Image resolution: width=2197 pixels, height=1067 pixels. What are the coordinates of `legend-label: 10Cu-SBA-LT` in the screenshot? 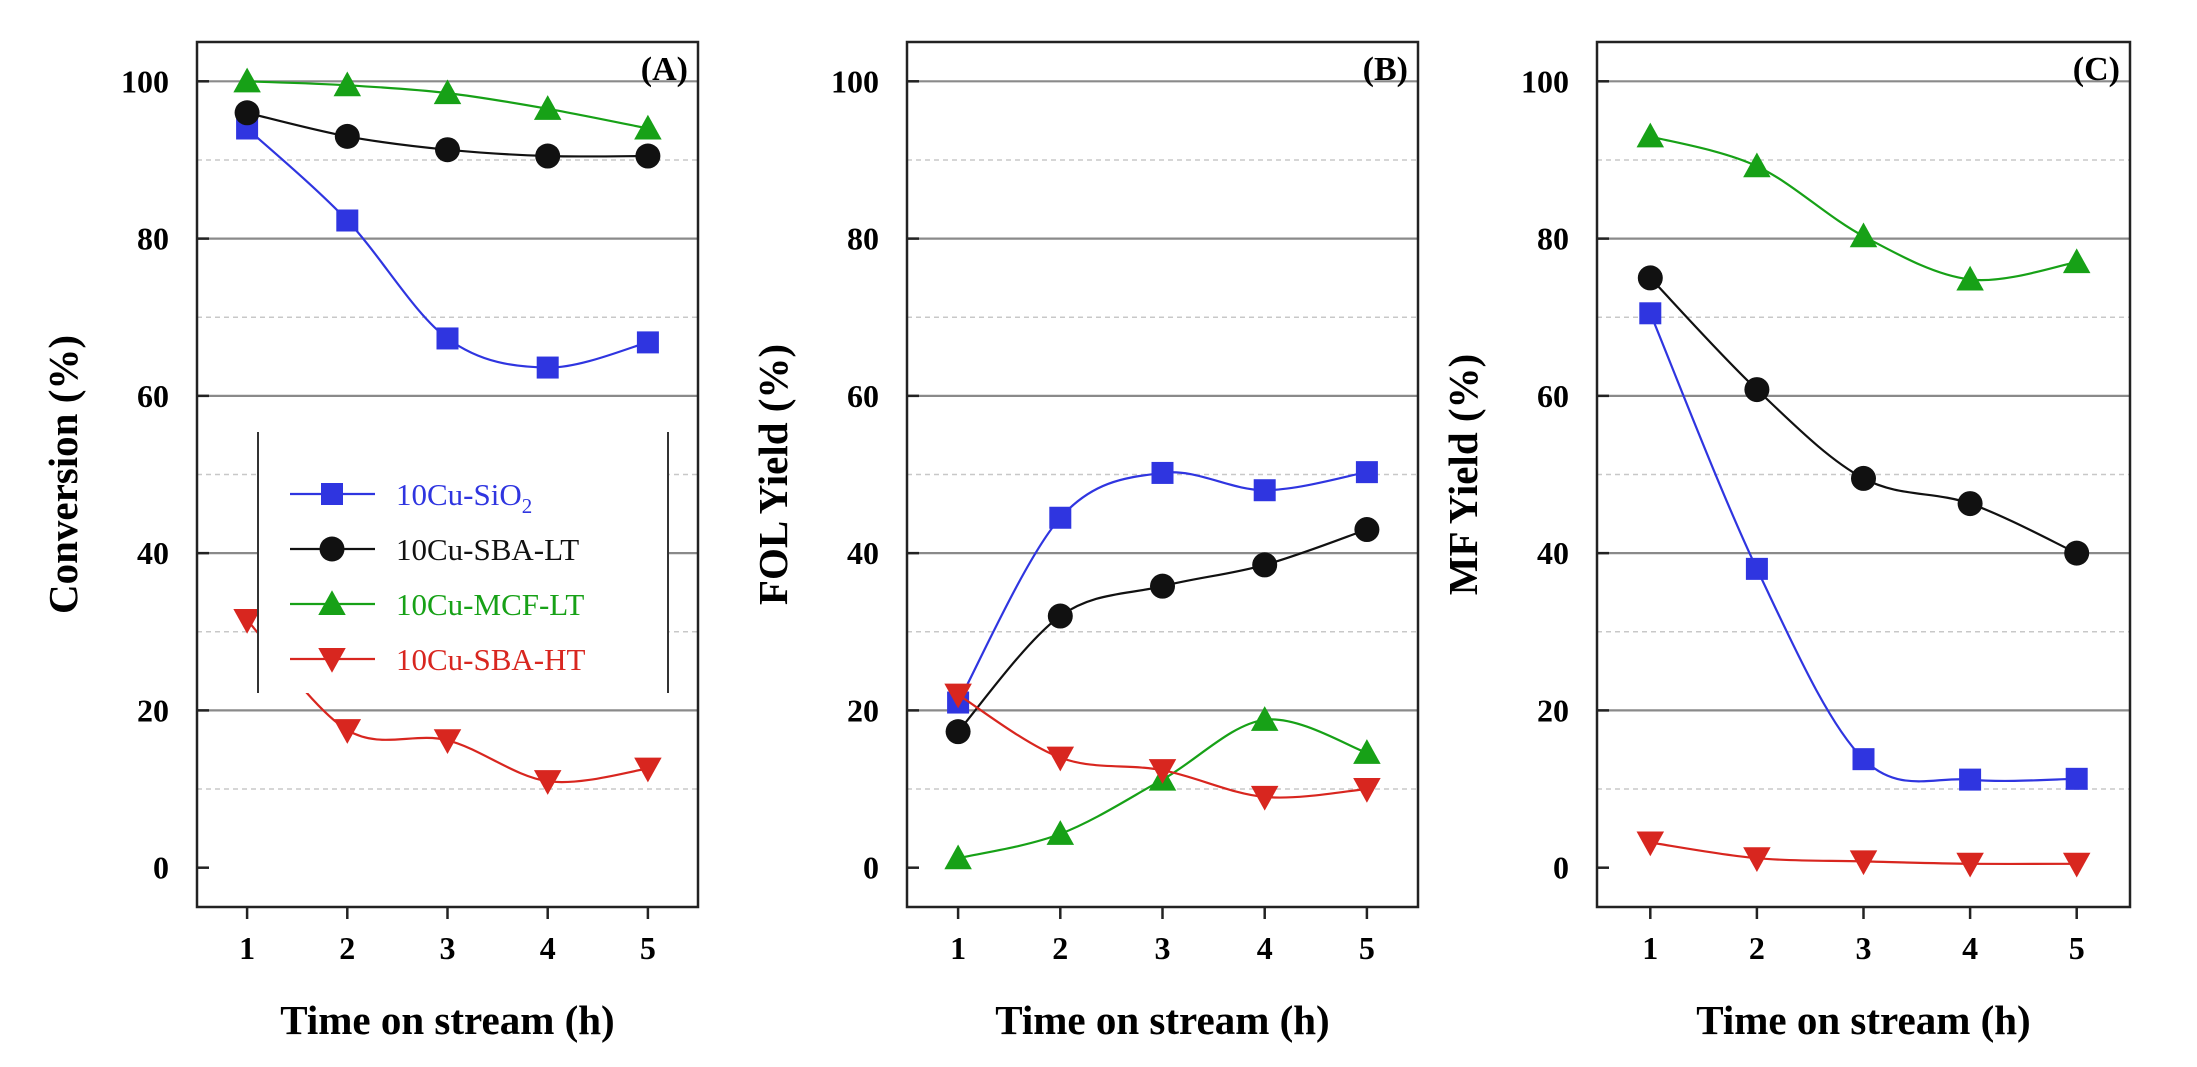 It's located at (487, 549).